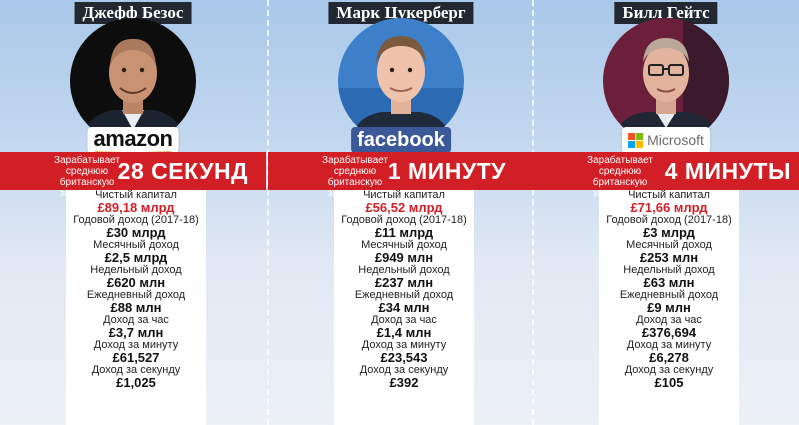 The width and height of the screenshot is (799, 425). I want to click on stat-item: Ежедневный доход £9 млн, so click(669, 302).